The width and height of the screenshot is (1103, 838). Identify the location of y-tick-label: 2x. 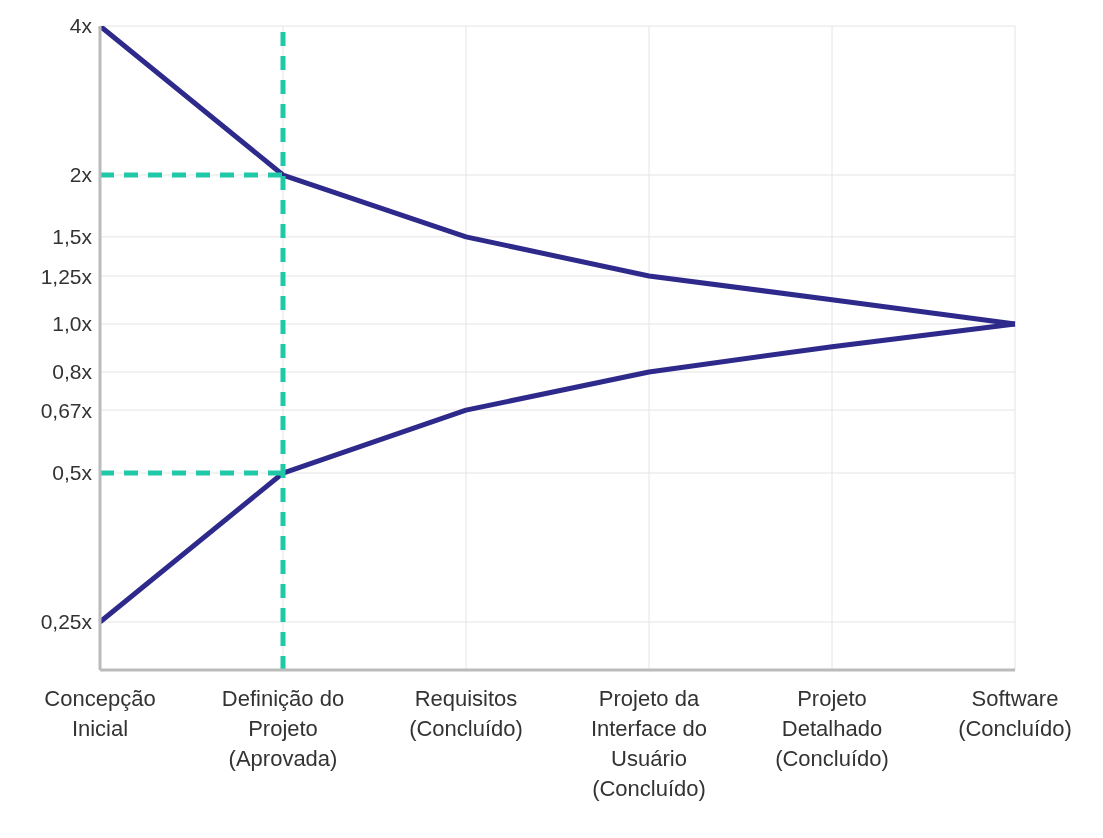
(81, 175).